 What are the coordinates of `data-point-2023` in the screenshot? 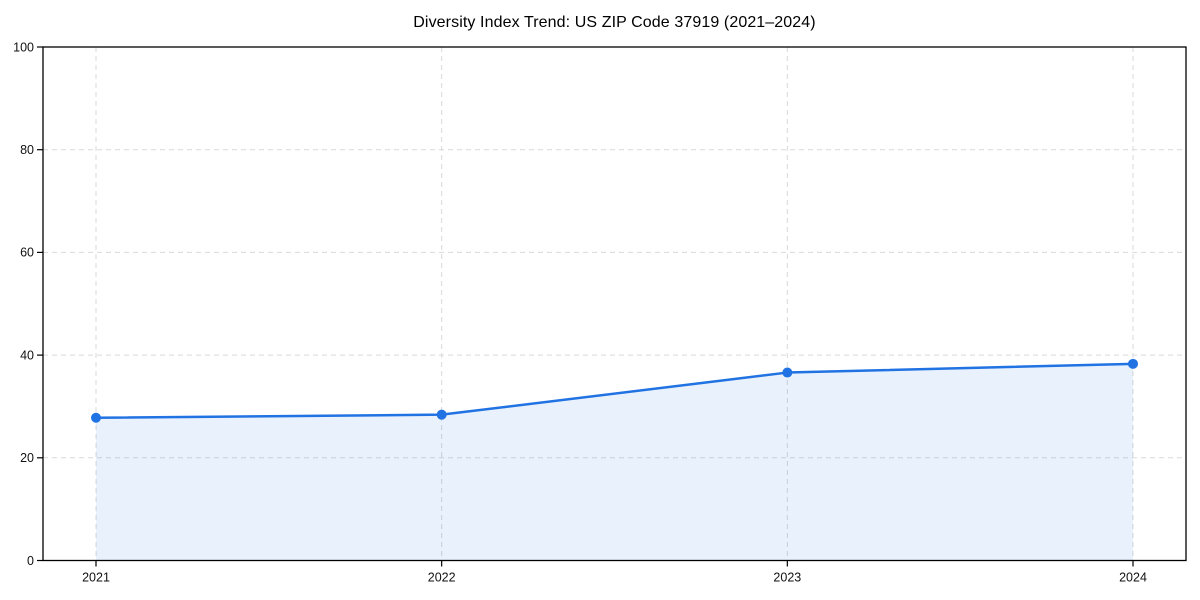 It's located at (787, 372).